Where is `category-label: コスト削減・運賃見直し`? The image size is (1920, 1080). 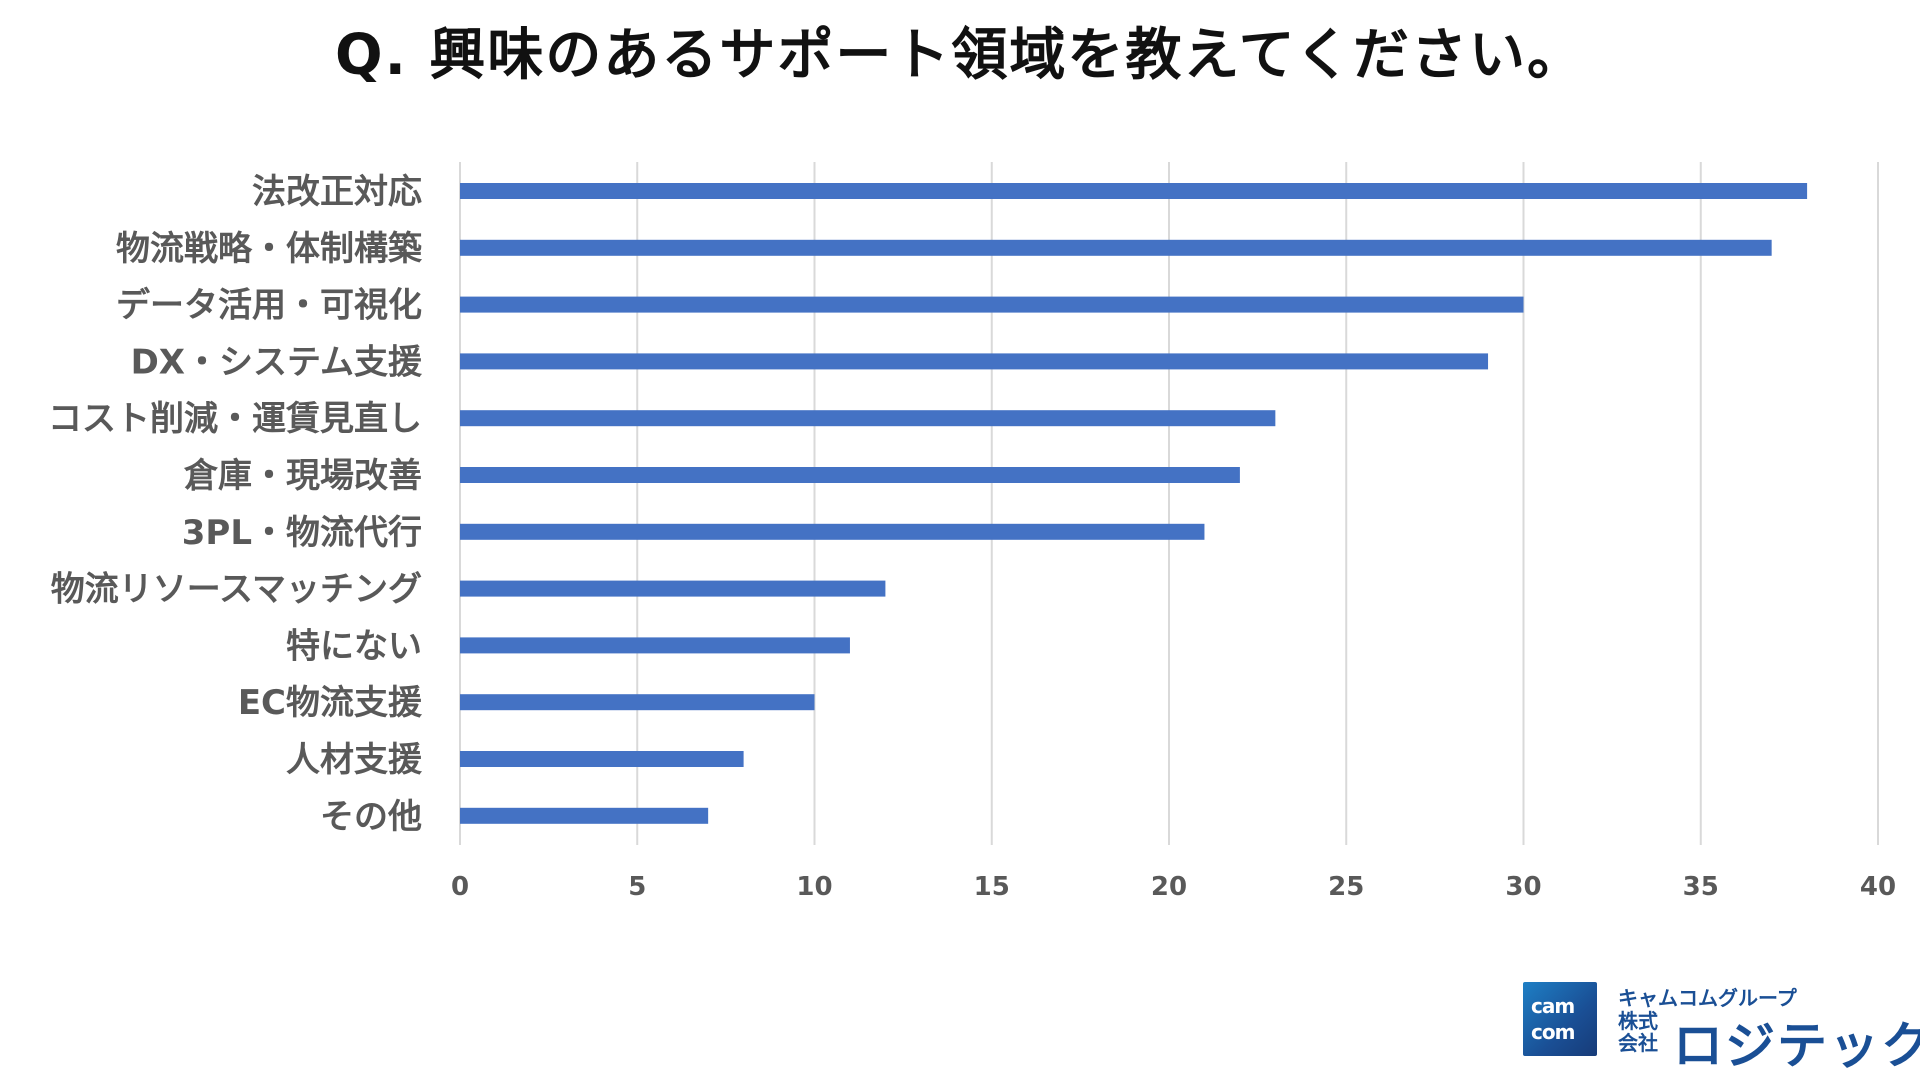
category-label: コスト削減・運賃見直し is located at coordinates (235, 419).